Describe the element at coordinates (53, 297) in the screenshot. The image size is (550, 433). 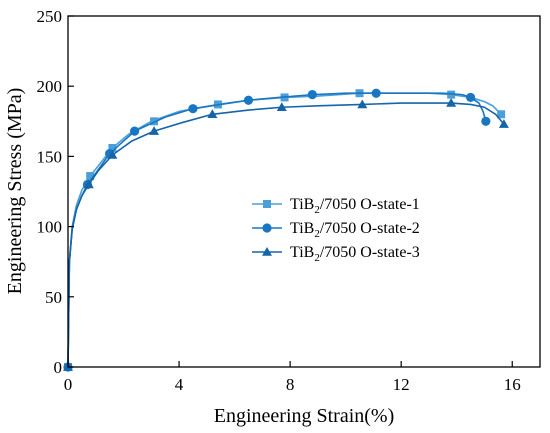
I see `y-tick-label: 50` at that location.